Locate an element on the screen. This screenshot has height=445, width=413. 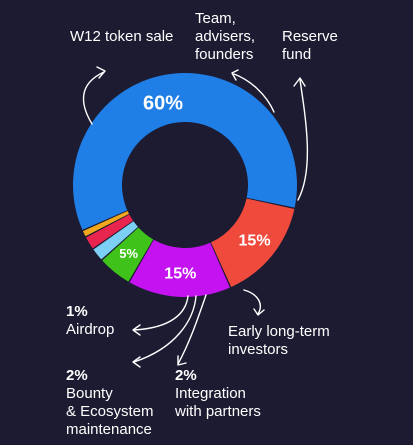
label-airdrop: Airdrop is located at coordinates (90, 329).